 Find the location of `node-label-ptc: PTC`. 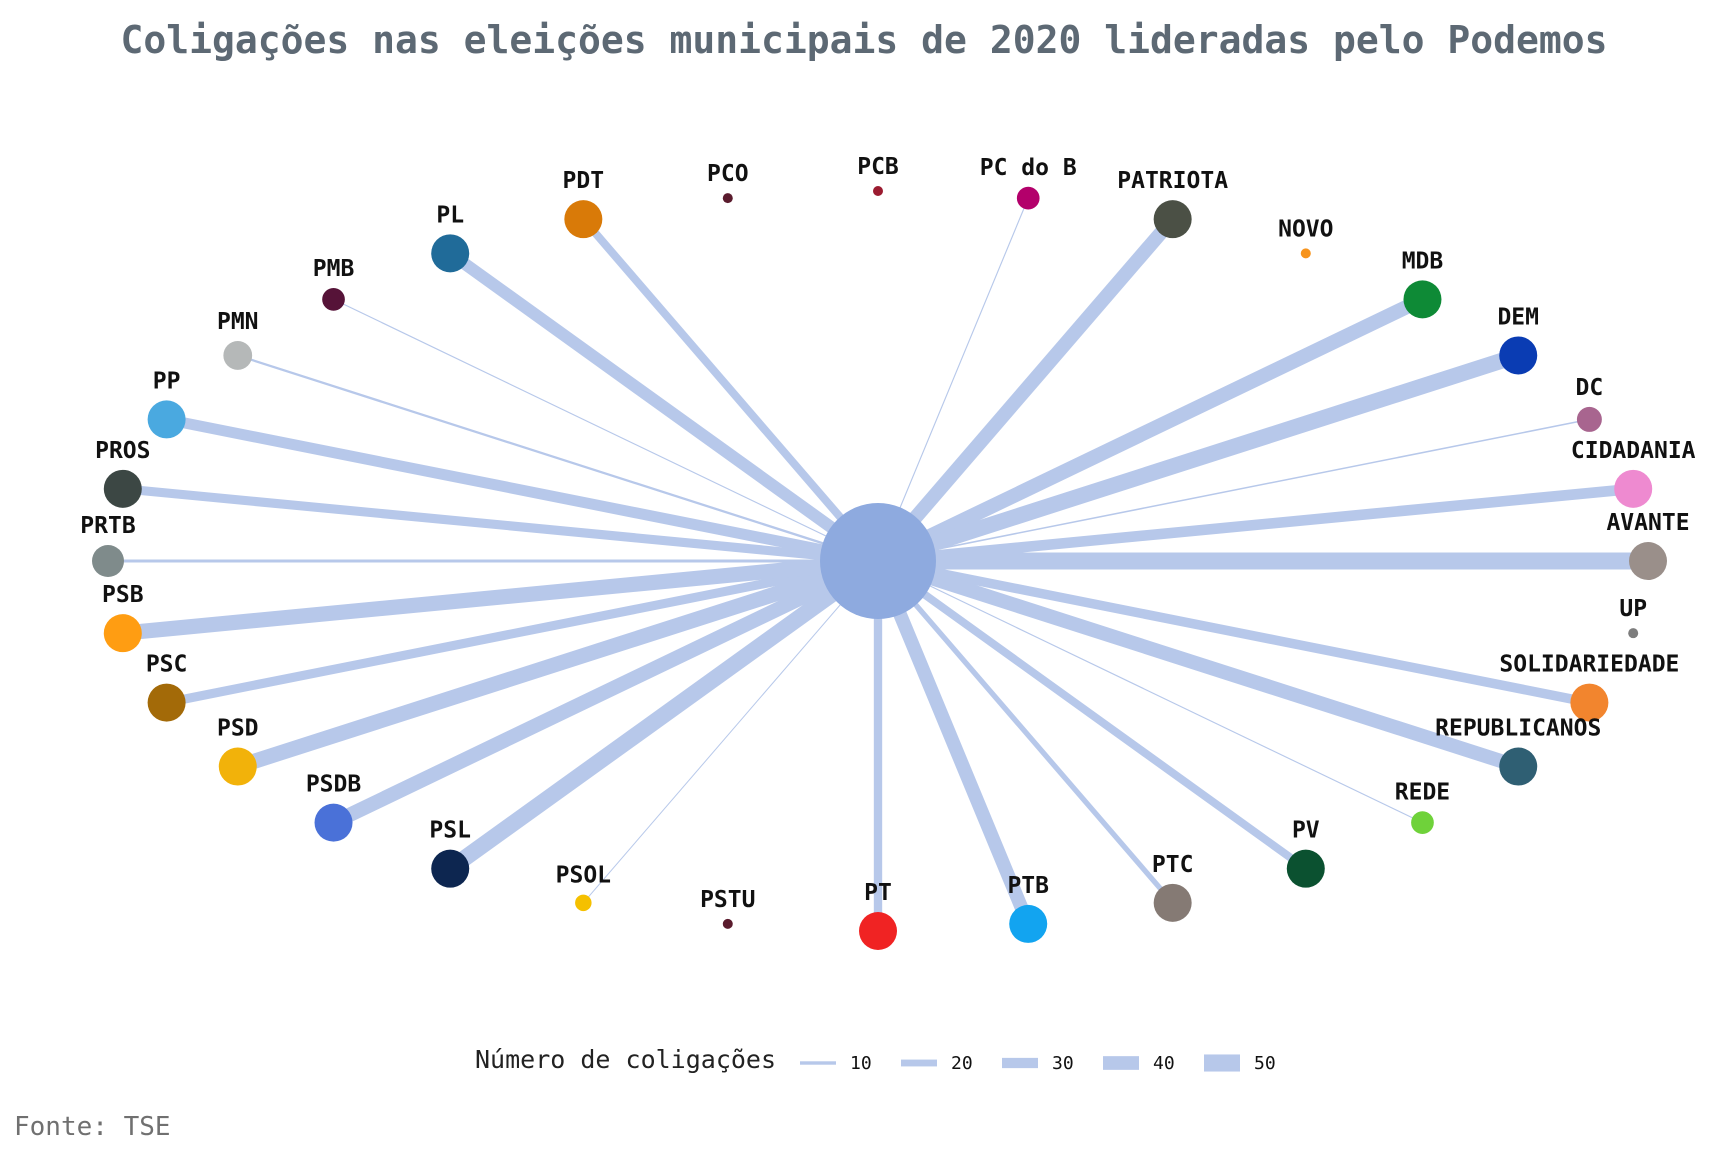

node-label-ptc: PTC is located at coordinates (1173, 865).